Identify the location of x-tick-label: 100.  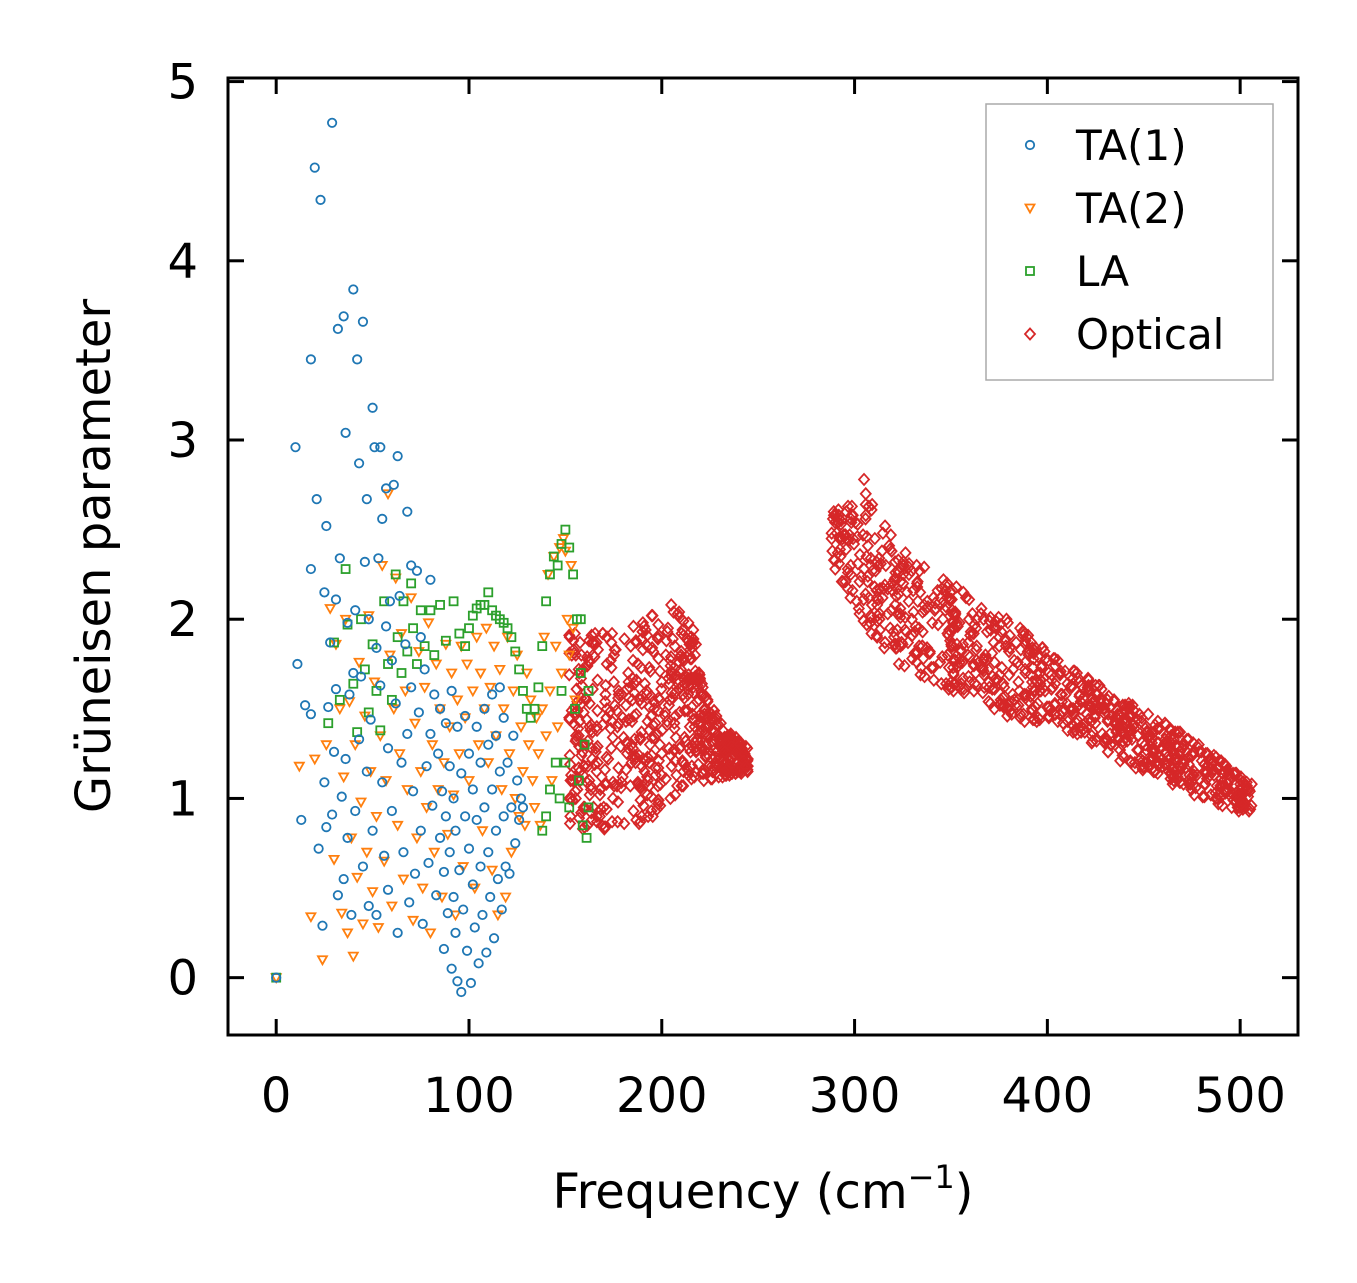
(469, 1096).